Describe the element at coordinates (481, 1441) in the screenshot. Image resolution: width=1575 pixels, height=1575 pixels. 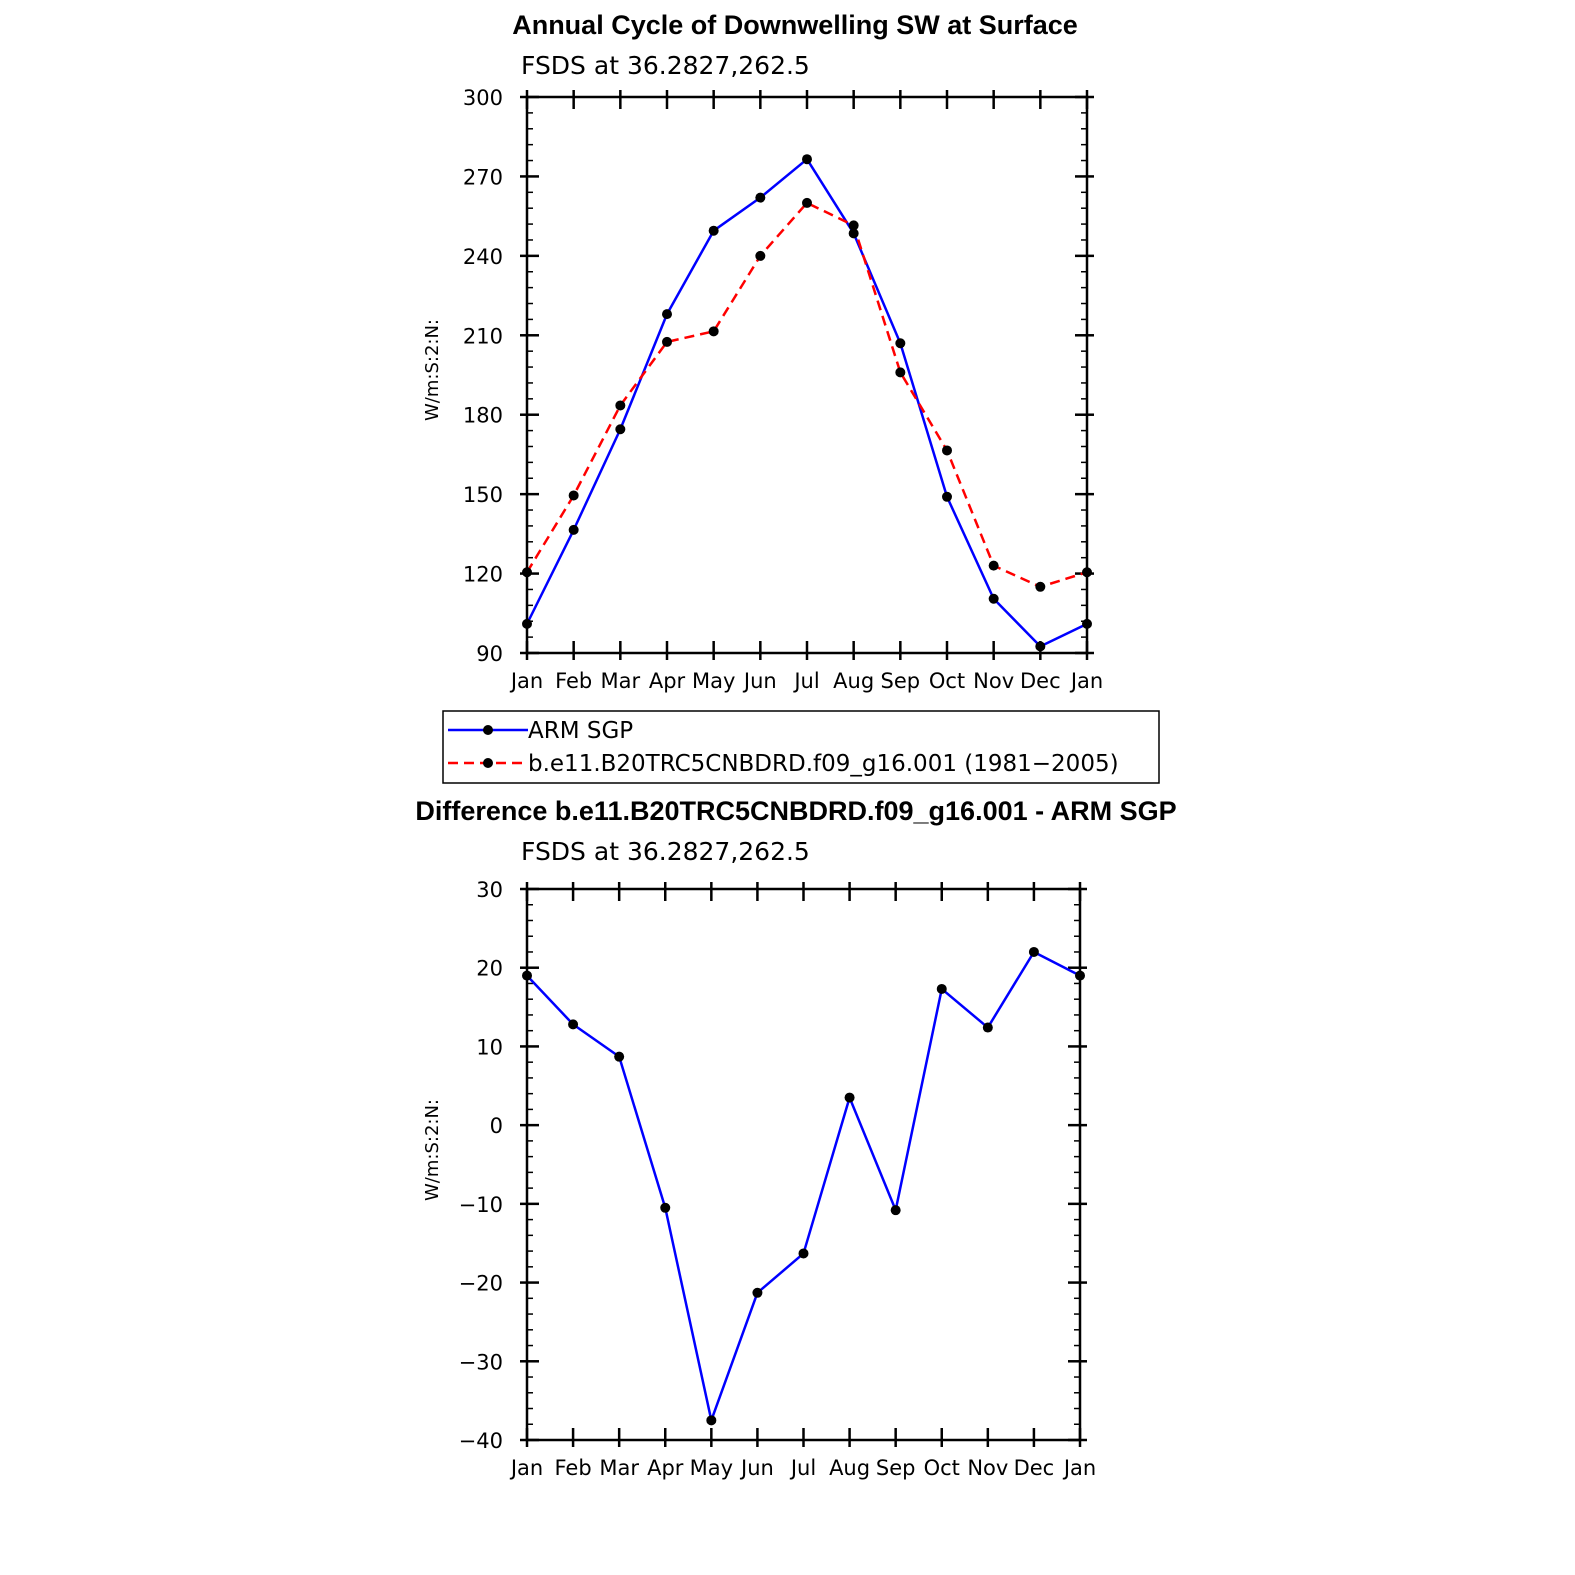
I see `y-tick-label: −40` at that location.